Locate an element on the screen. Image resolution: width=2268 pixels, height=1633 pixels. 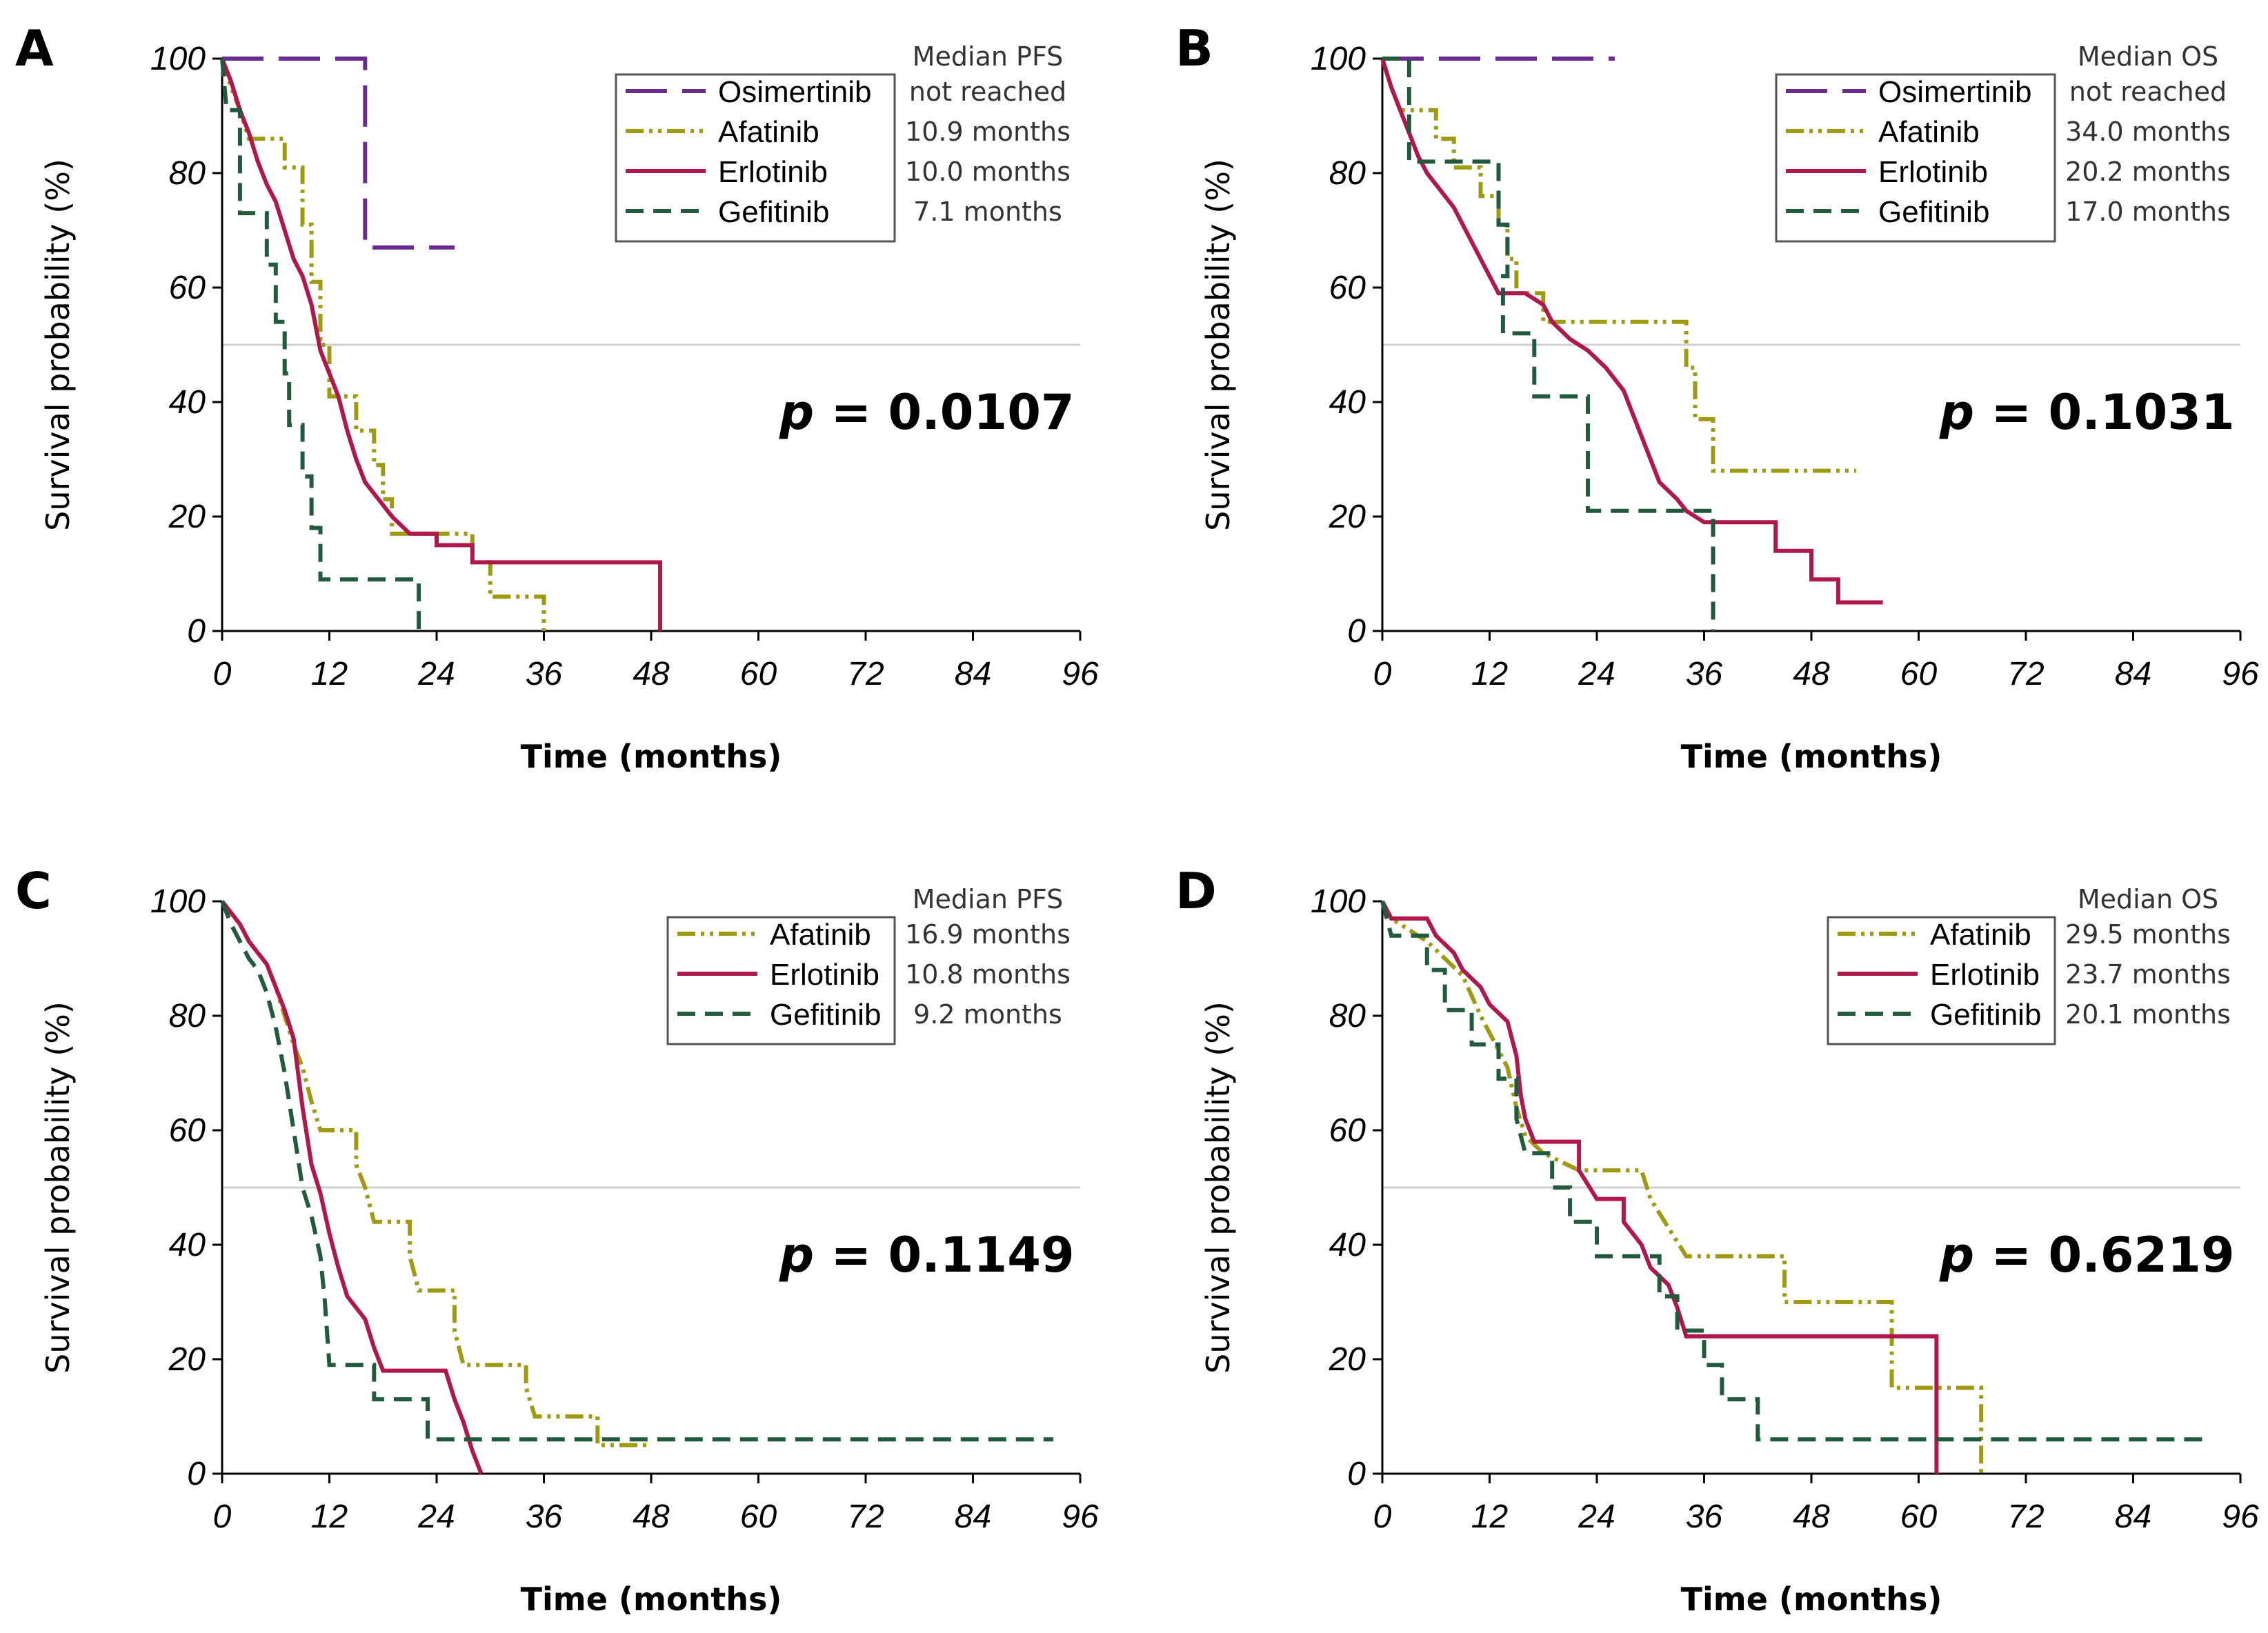
p-value: p = 0.0107 is located at coordinates (927, 413).